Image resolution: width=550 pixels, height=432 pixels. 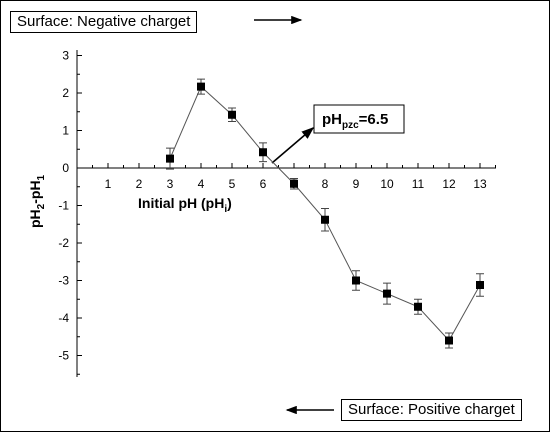 What do you see at coordinates (293, 145) in the screenshot?
I see `pzc-arrow` at bounding box center [293, 145].